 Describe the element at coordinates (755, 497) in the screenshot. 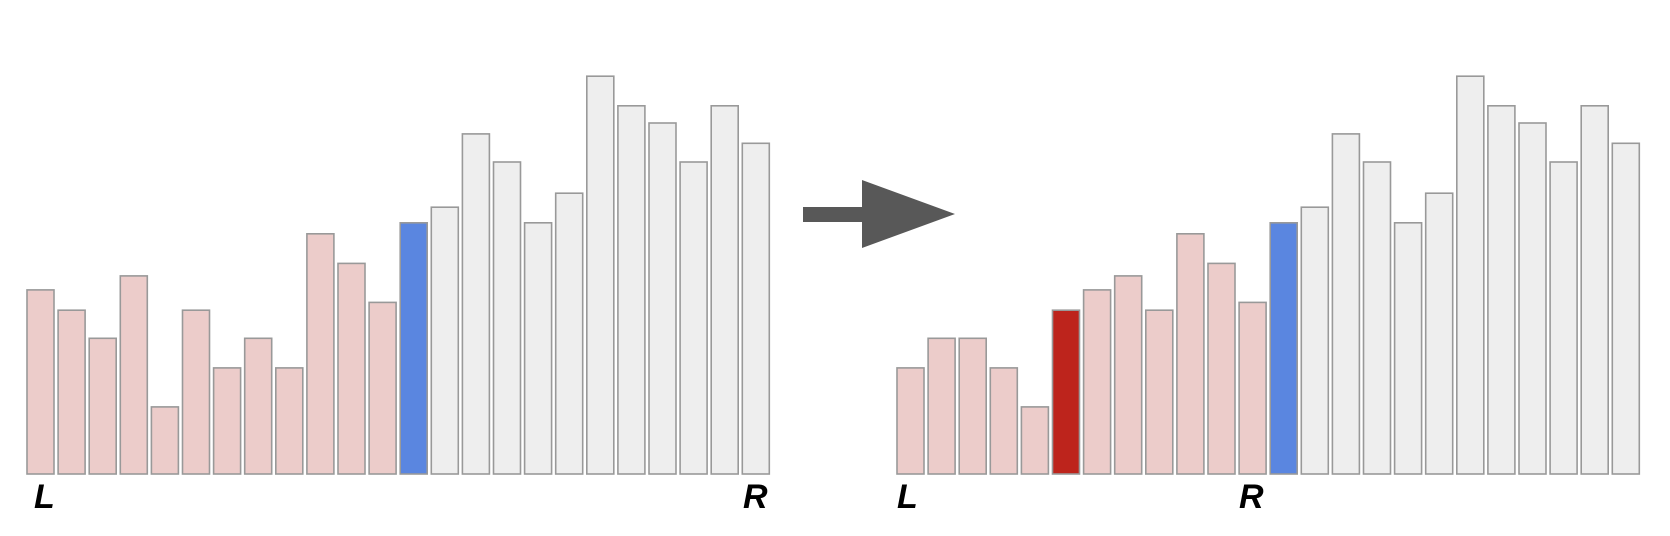

I see `before-right-pointer-label: R` at that location.